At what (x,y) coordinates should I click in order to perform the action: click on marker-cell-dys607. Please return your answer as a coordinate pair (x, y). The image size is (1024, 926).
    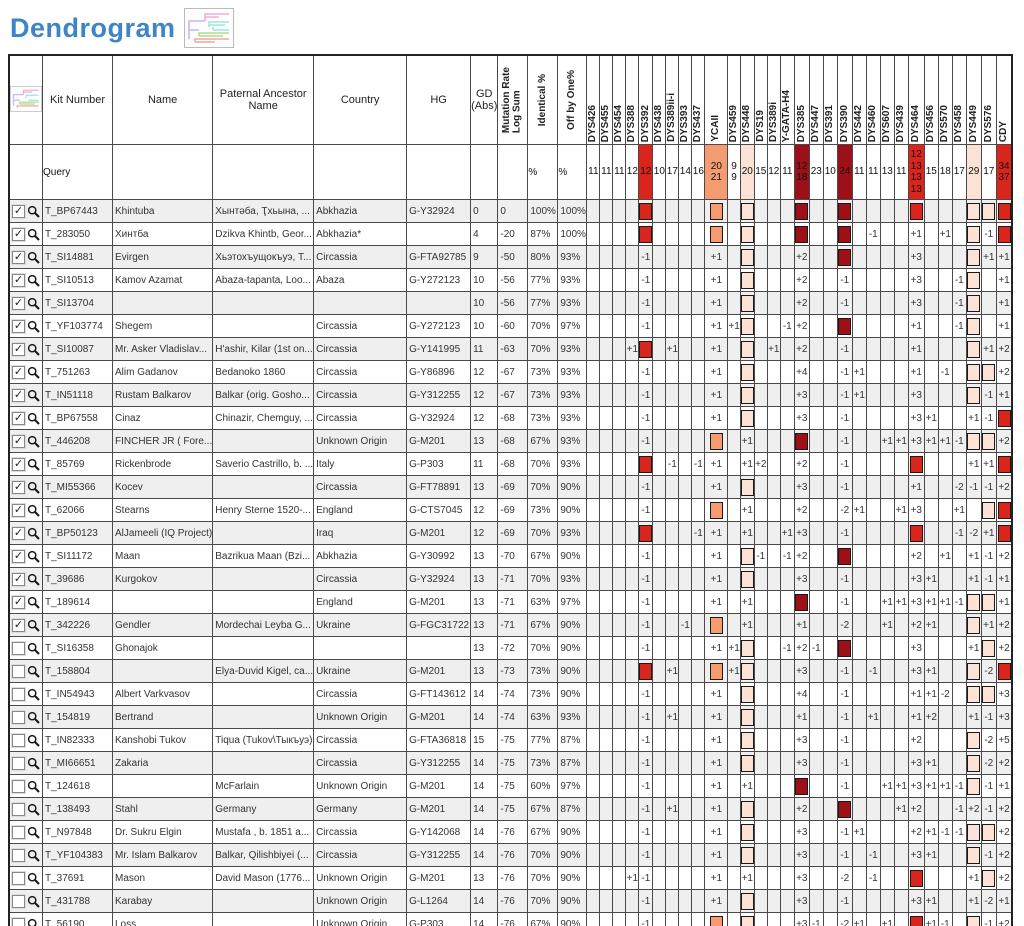
    Looking at the image, I should click on (887, 740).